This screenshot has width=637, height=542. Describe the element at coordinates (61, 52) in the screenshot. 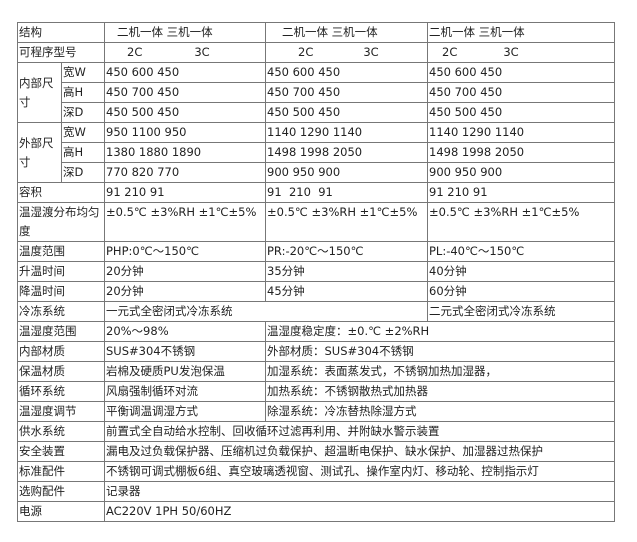

I see `row-label: 可程序型号` at that location.